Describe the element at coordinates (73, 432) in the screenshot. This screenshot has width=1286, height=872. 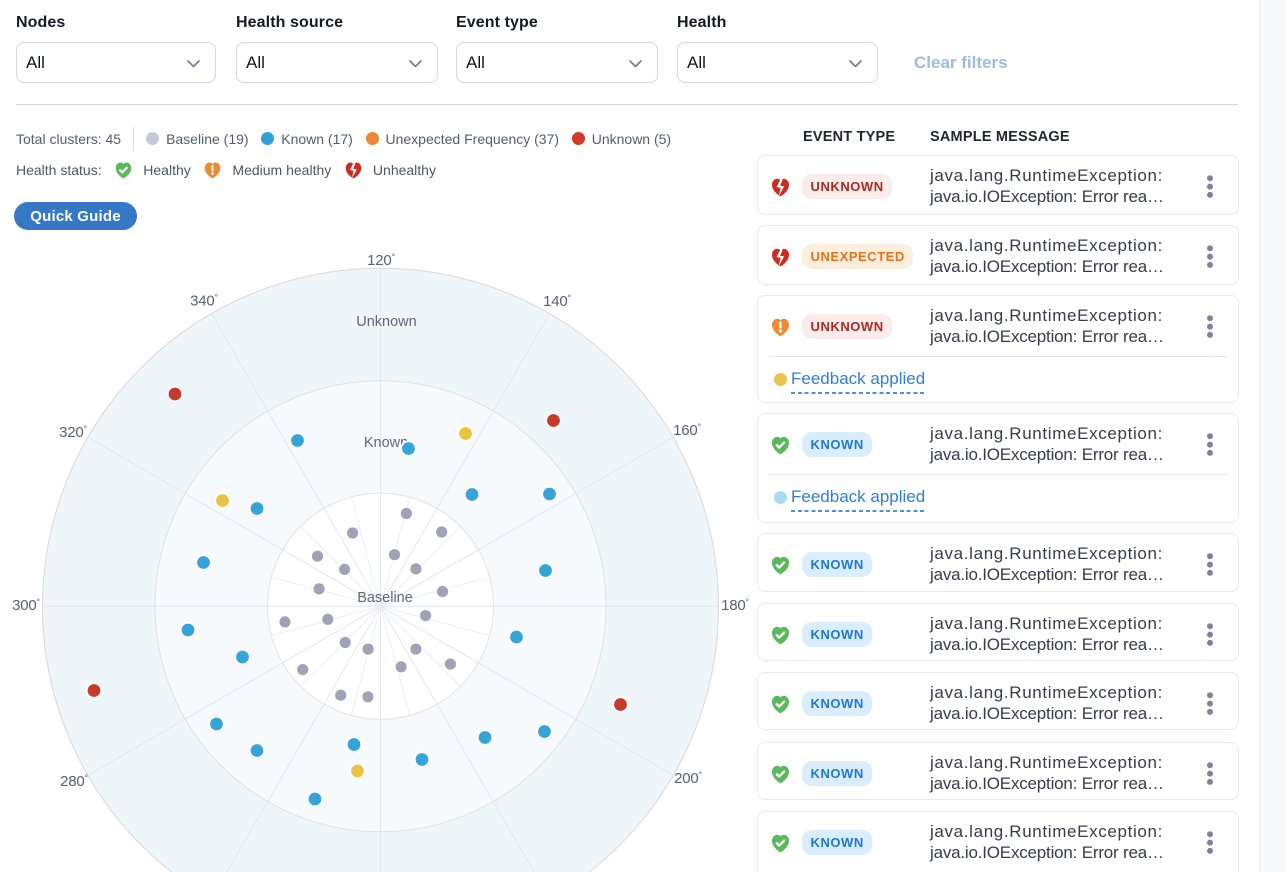
I see `svg-text: 320°` at that location.